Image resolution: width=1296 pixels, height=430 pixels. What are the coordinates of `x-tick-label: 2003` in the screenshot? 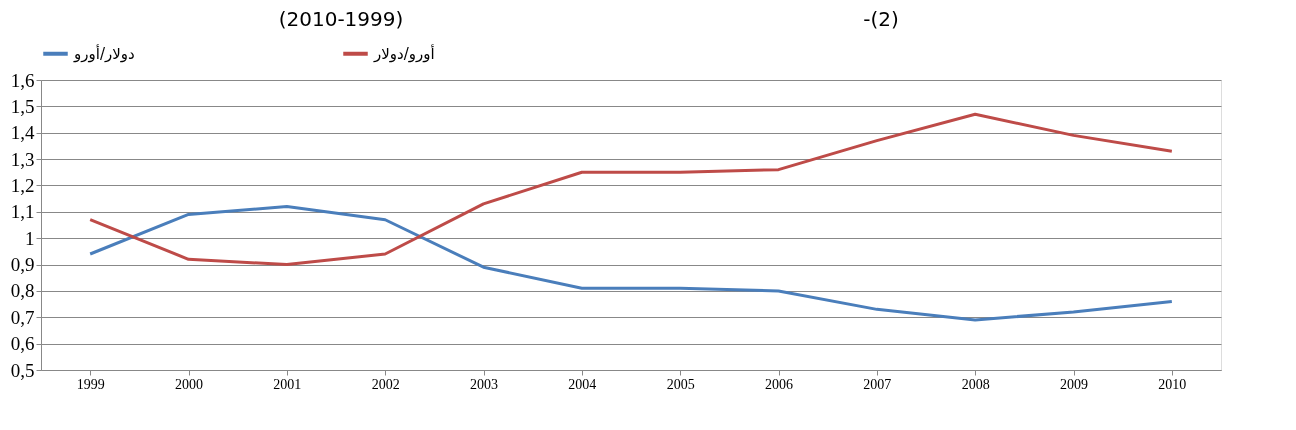 It's located at (484, 384).